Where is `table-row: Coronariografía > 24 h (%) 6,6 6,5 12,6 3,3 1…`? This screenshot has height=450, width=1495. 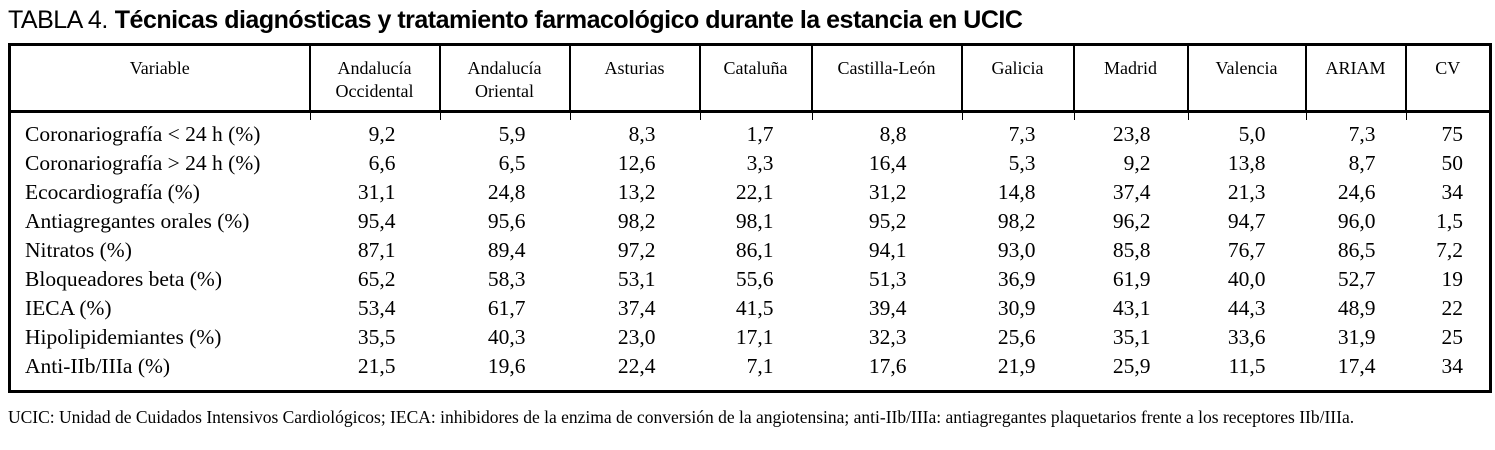 table-row: Coronariografía > 24 h (%) 6,6 6,5 12,6 3,3 1… is located at coordinates (750, 163).